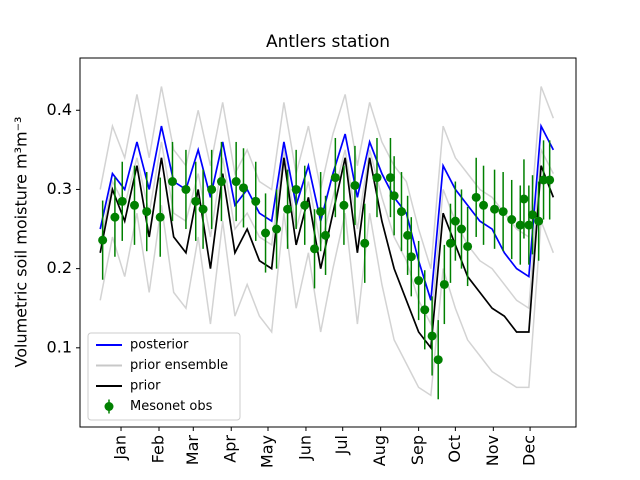 The image size is (640, 480). What do you see at coordinates (59, 267) in the screenshot?
I see `y-tick-label: 0.2` at bounding box center [59, 267].